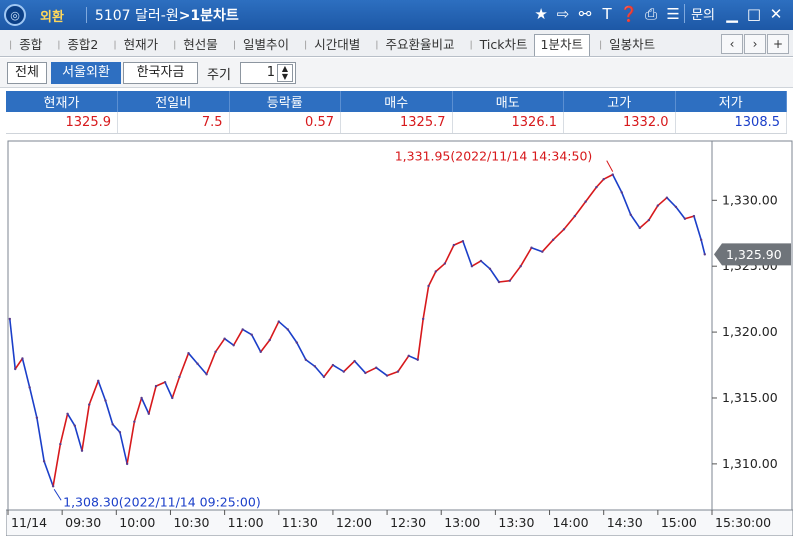  What do you see at coordinates (86, 73) in the screenshot?
I see `segment-seoul-fx: 서울외환` at bounding box center [86, 73].